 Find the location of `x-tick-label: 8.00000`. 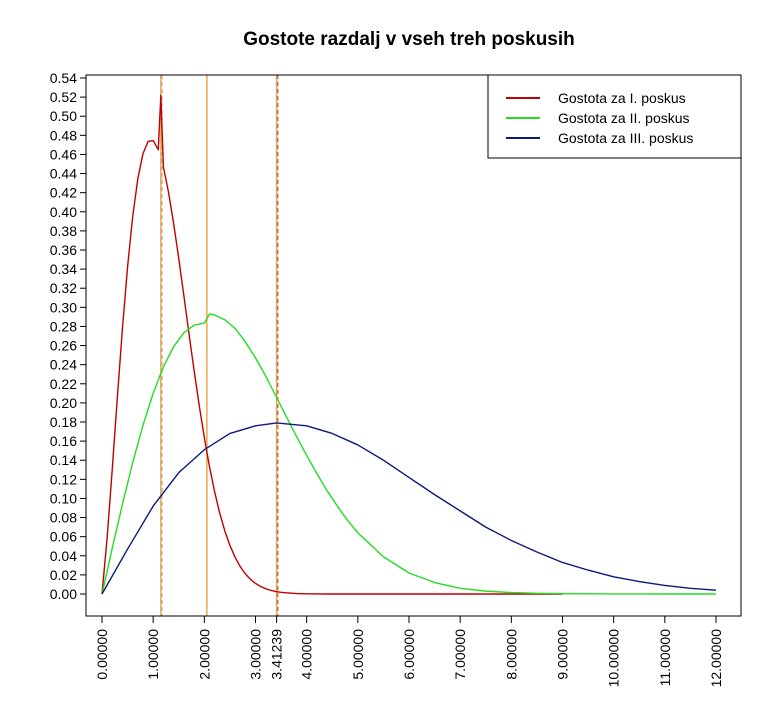

x-tick-label: 8.00000 is located at coordinates (511, 654).